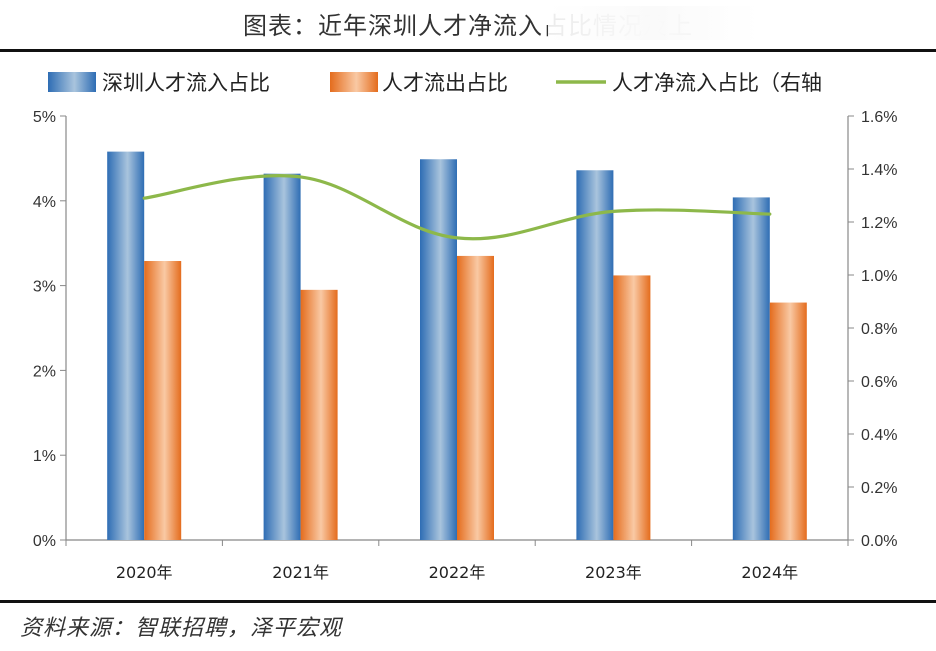 This screenshot has height=651, width=936. I want to click on right-tick-label: 1.6%, so click(879, 117).